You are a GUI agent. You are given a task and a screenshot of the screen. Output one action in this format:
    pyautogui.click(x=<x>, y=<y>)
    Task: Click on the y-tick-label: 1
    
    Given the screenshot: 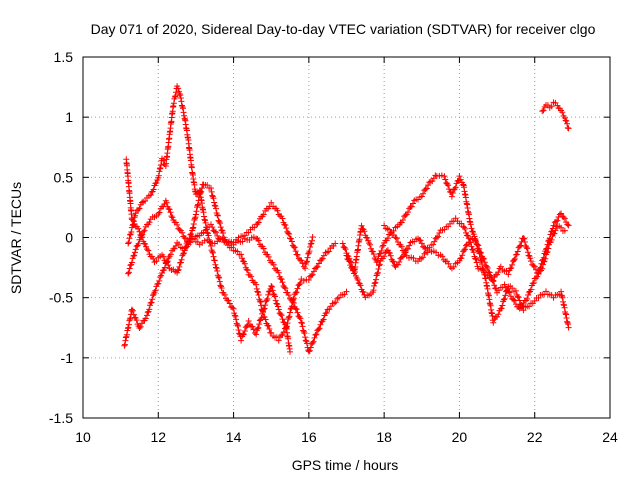 What is the action you would take?
    pyautogui.click(x=69, y=117)
    